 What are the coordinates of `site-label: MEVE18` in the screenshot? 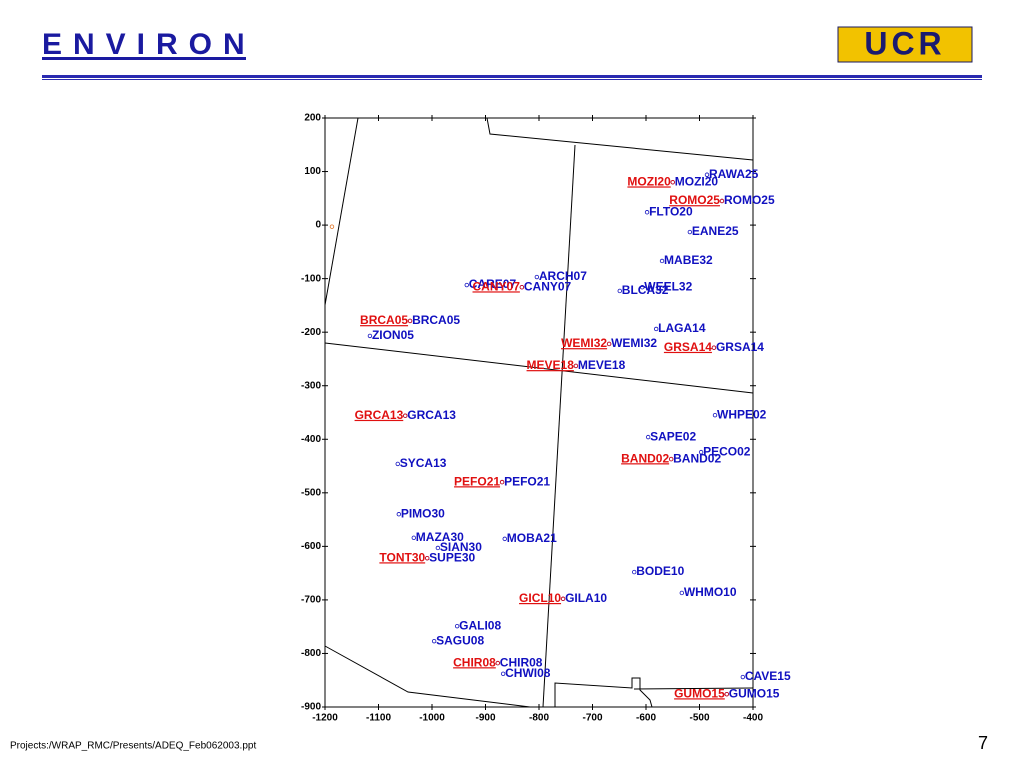 It's located at (602, 365).